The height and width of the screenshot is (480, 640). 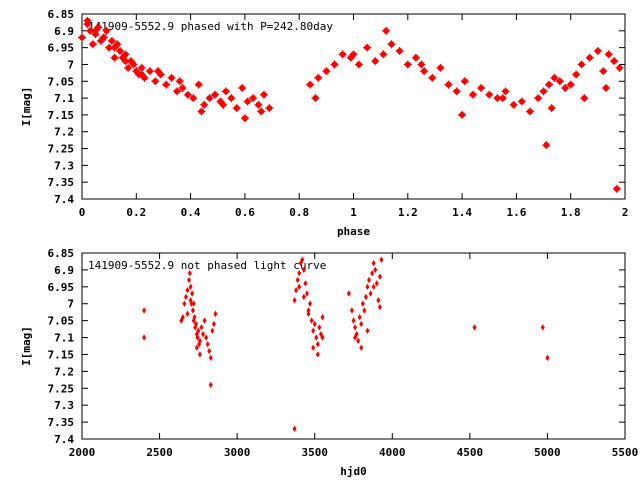 I want to click on x-tick-label: 0.2, so click(x=136, y=212).